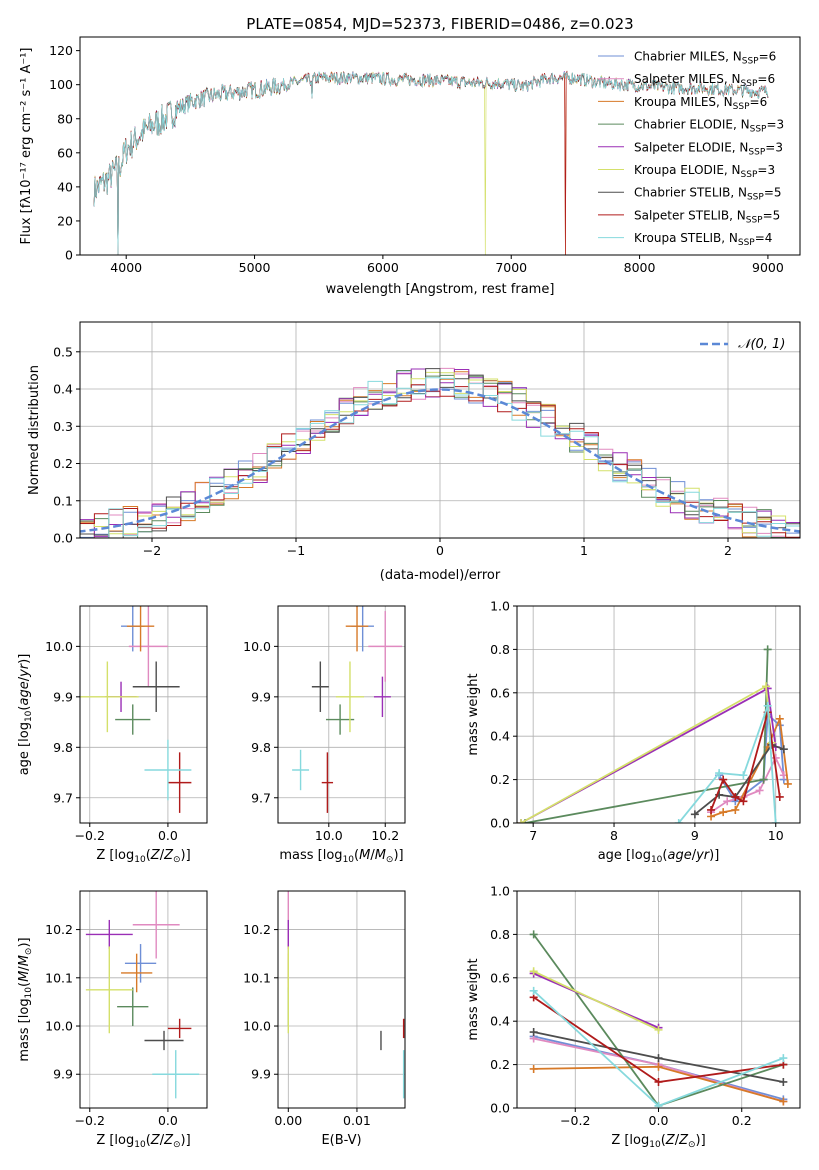 This screenshot has width=819, height=1170. What do you see at coordinates (584, 550) in the screenshot?
I see `x-tick-label: 1` at bounding box center [584, 550].